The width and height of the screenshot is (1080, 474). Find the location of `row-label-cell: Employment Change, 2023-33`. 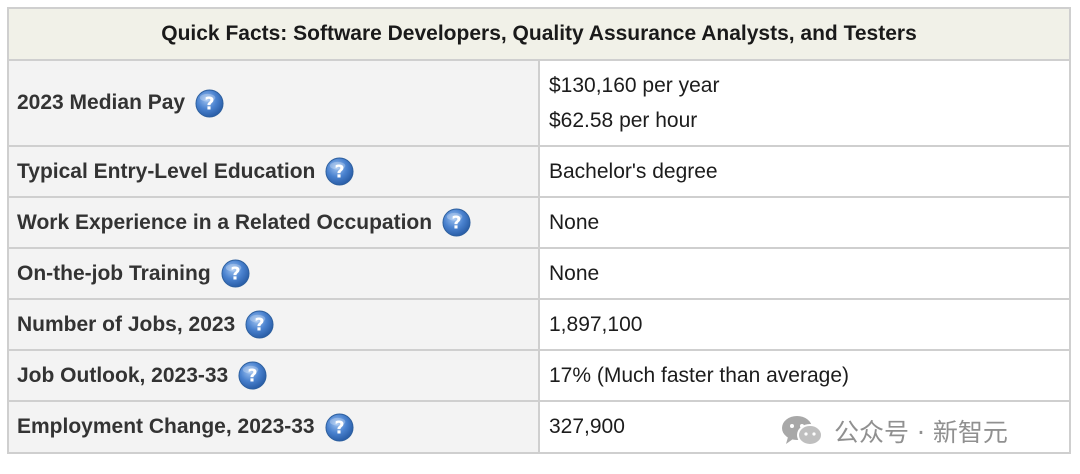

row-label-cell: Employment Change, 2023-33 is located at coordinates (273, 427).